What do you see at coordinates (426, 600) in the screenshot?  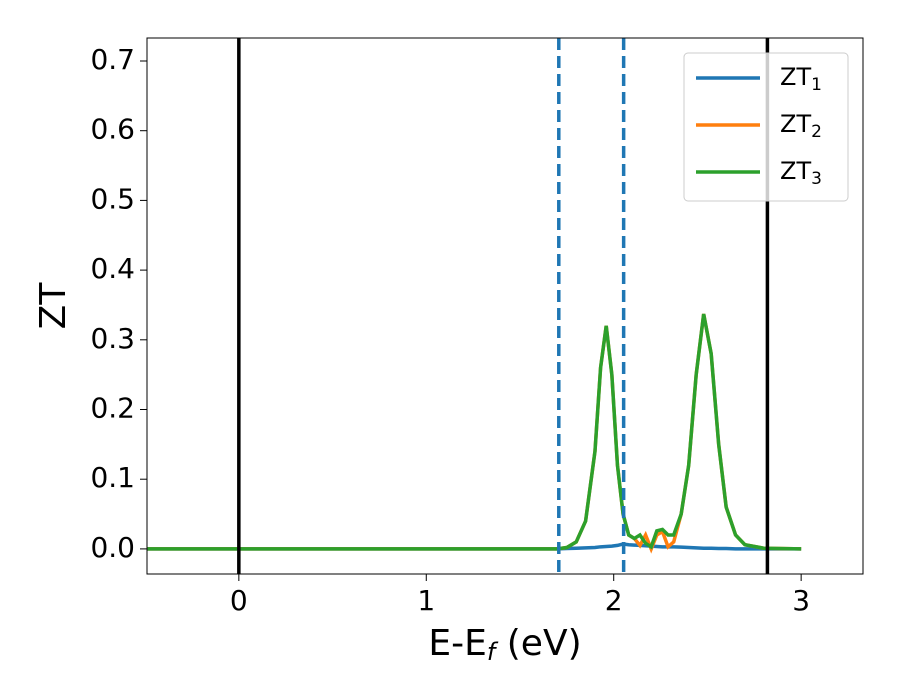 I see `x-tick-label: 1` at bounding box center [426, 600].